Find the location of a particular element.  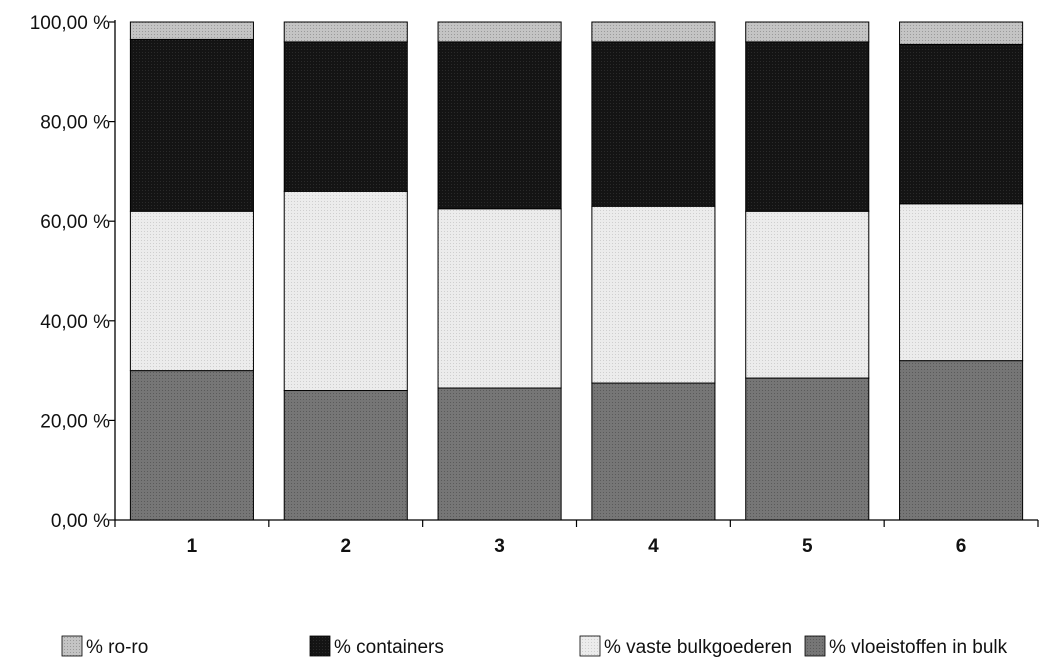

legend-label: % containers is located at coordinates (389, 647).